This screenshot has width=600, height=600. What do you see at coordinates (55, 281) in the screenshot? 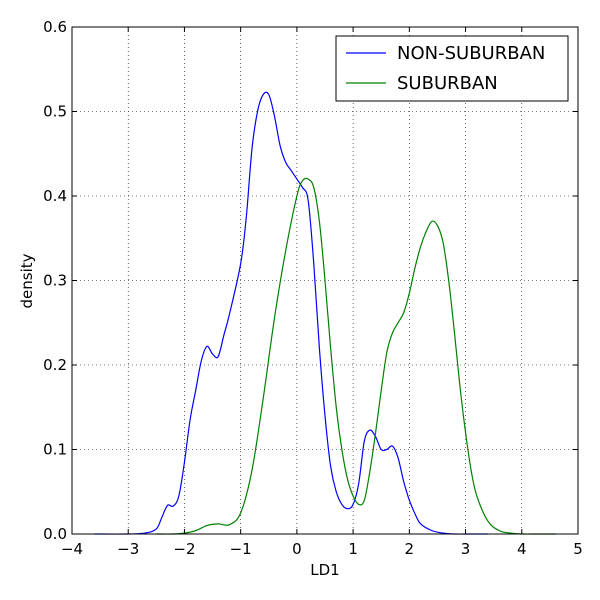
I see `y-tick-label: 0.3` at bounding box center [55, 281].